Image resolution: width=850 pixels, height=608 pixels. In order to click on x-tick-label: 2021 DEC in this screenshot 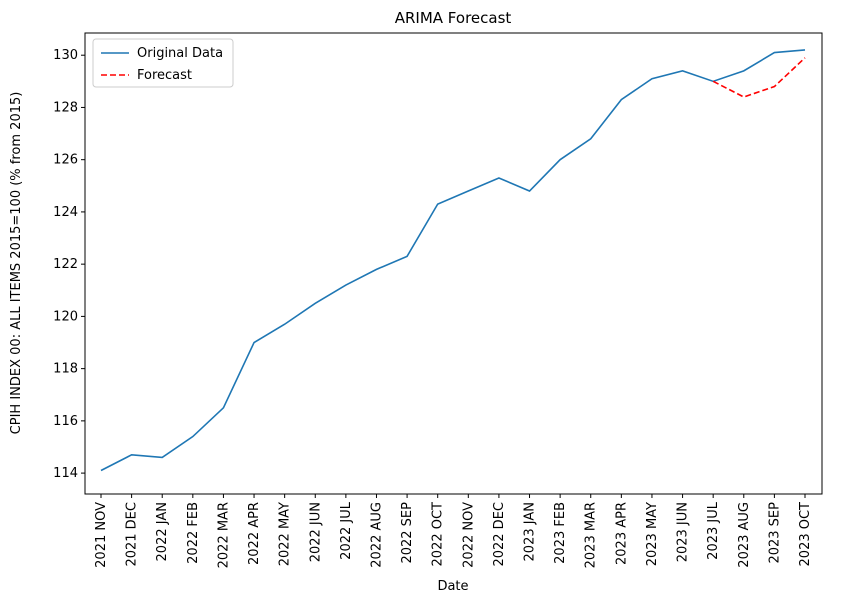, I will do `click(132, 534)`.